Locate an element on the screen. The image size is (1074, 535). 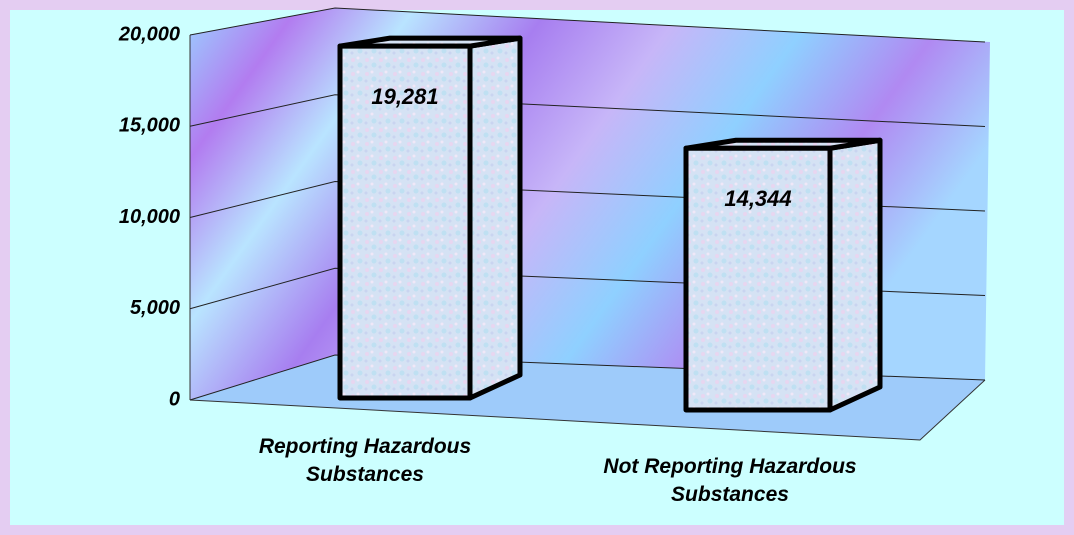
x-tick-label: Reporting Hazardous Substances is located at coordinates (365, 460).